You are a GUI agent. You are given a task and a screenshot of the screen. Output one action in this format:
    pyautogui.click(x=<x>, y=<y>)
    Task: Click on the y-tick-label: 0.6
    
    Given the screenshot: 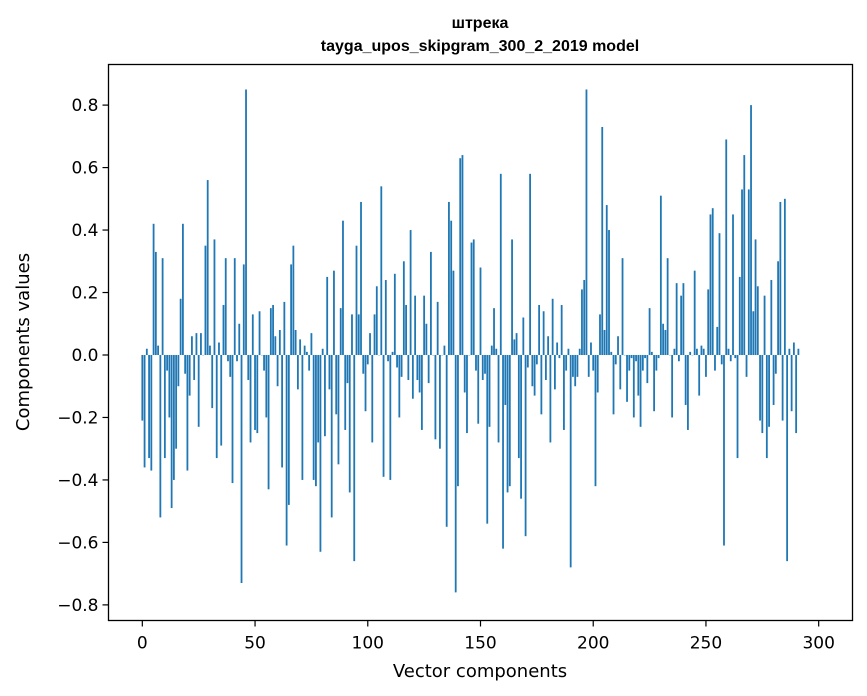 What is the action you would take?
    pyautogui.click(x=84, y=169)
    